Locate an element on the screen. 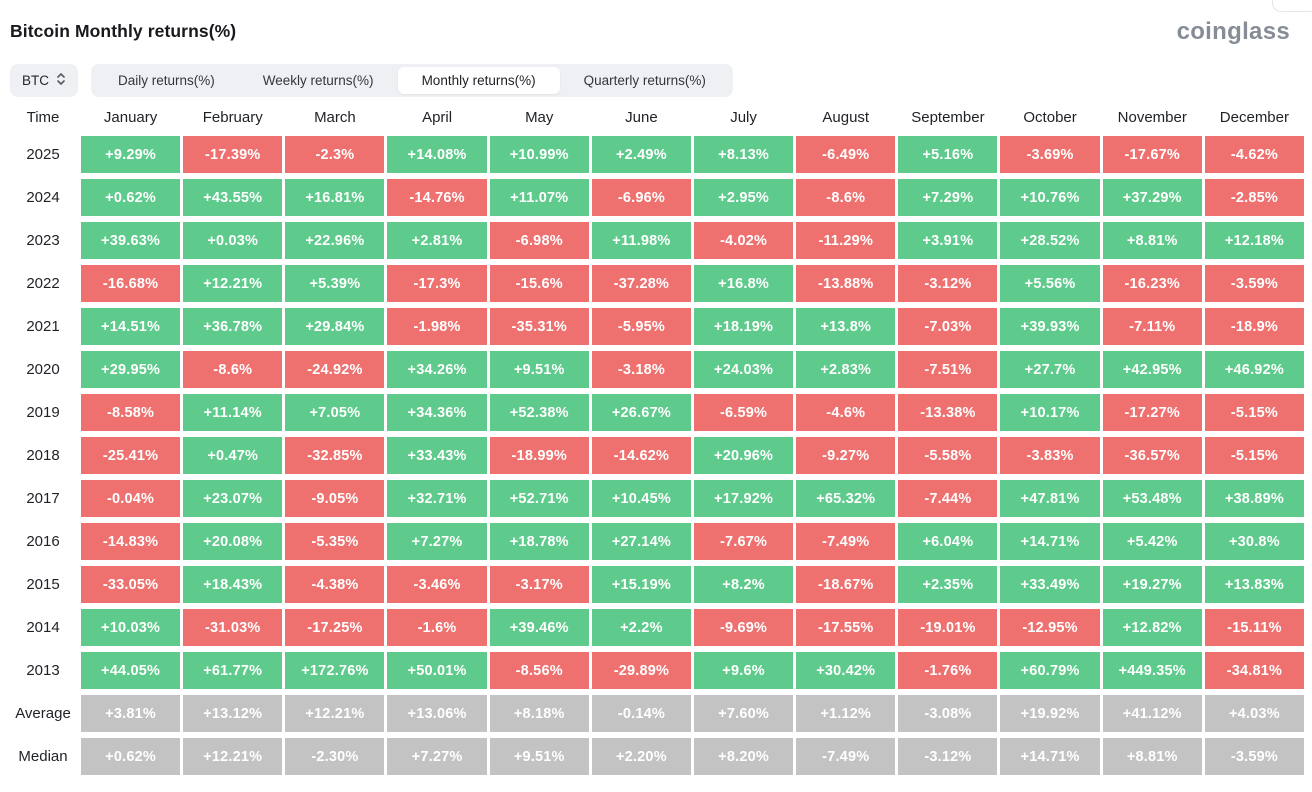  return-cell: +2.20% is located at coordinates (641, 756).